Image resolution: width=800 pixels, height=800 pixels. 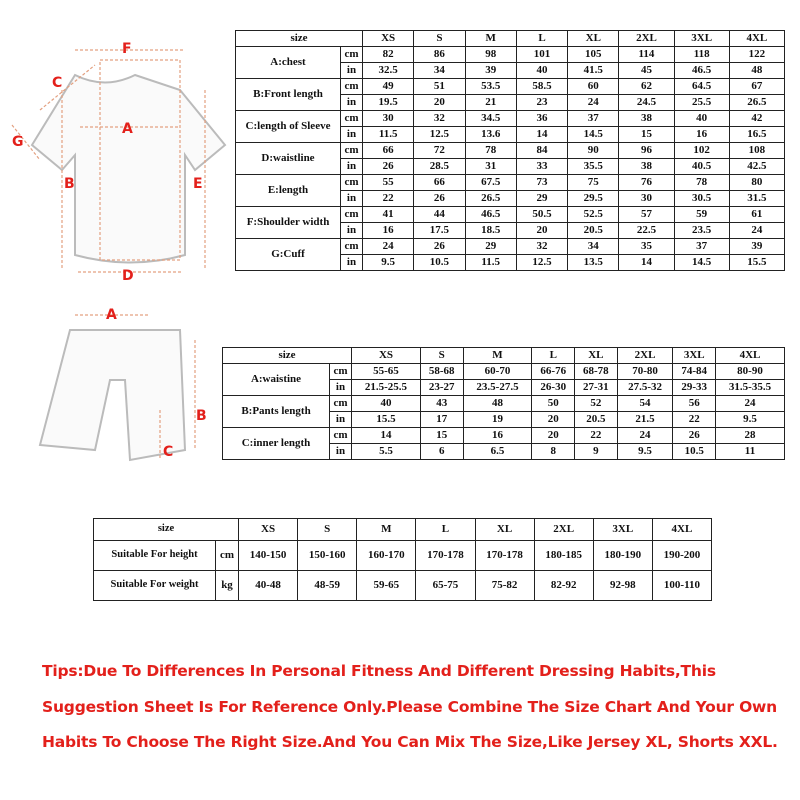 I want to click on size-column-header: L, so click(x=445, y=529).